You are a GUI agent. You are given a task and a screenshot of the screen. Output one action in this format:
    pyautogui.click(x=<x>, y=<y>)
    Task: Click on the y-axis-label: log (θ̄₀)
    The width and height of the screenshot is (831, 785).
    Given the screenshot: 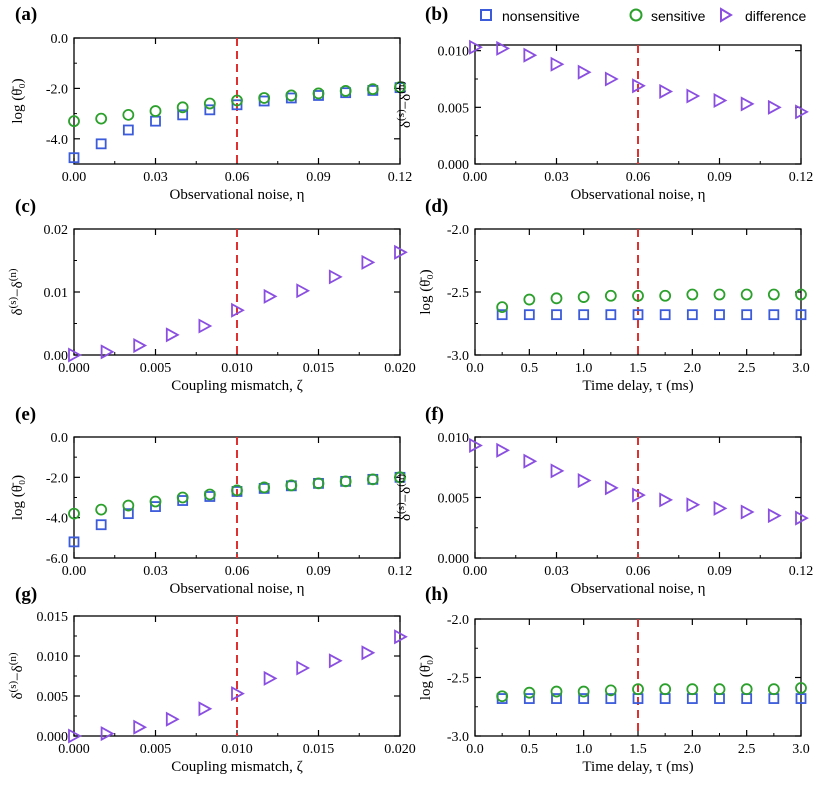 What is the action you would take?
    pyautogui.click(x=426, y=677)
    